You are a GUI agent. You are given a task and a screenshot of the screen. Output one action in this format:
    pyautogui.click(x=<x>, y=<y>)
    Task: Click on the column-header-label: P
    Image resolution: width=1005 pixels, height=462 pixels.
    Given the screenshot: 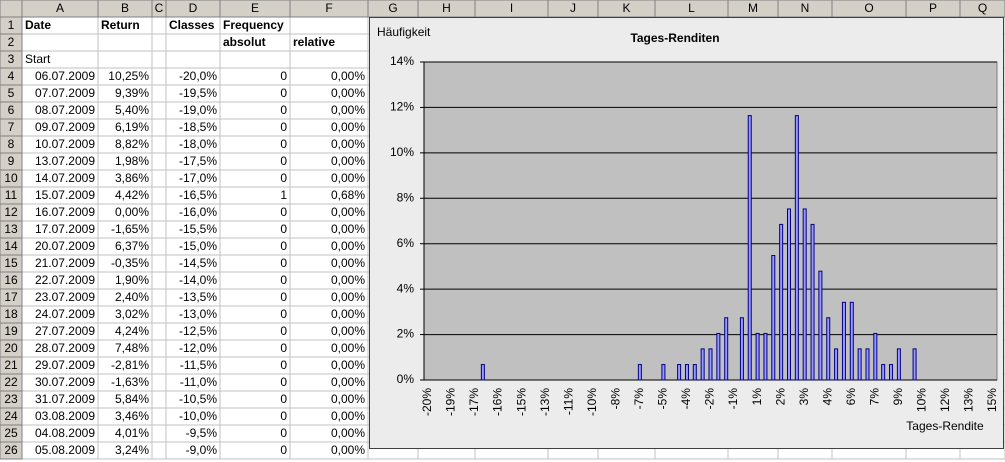 What is the action you would take?
    pyautogui.click(x=933, y=8)
    